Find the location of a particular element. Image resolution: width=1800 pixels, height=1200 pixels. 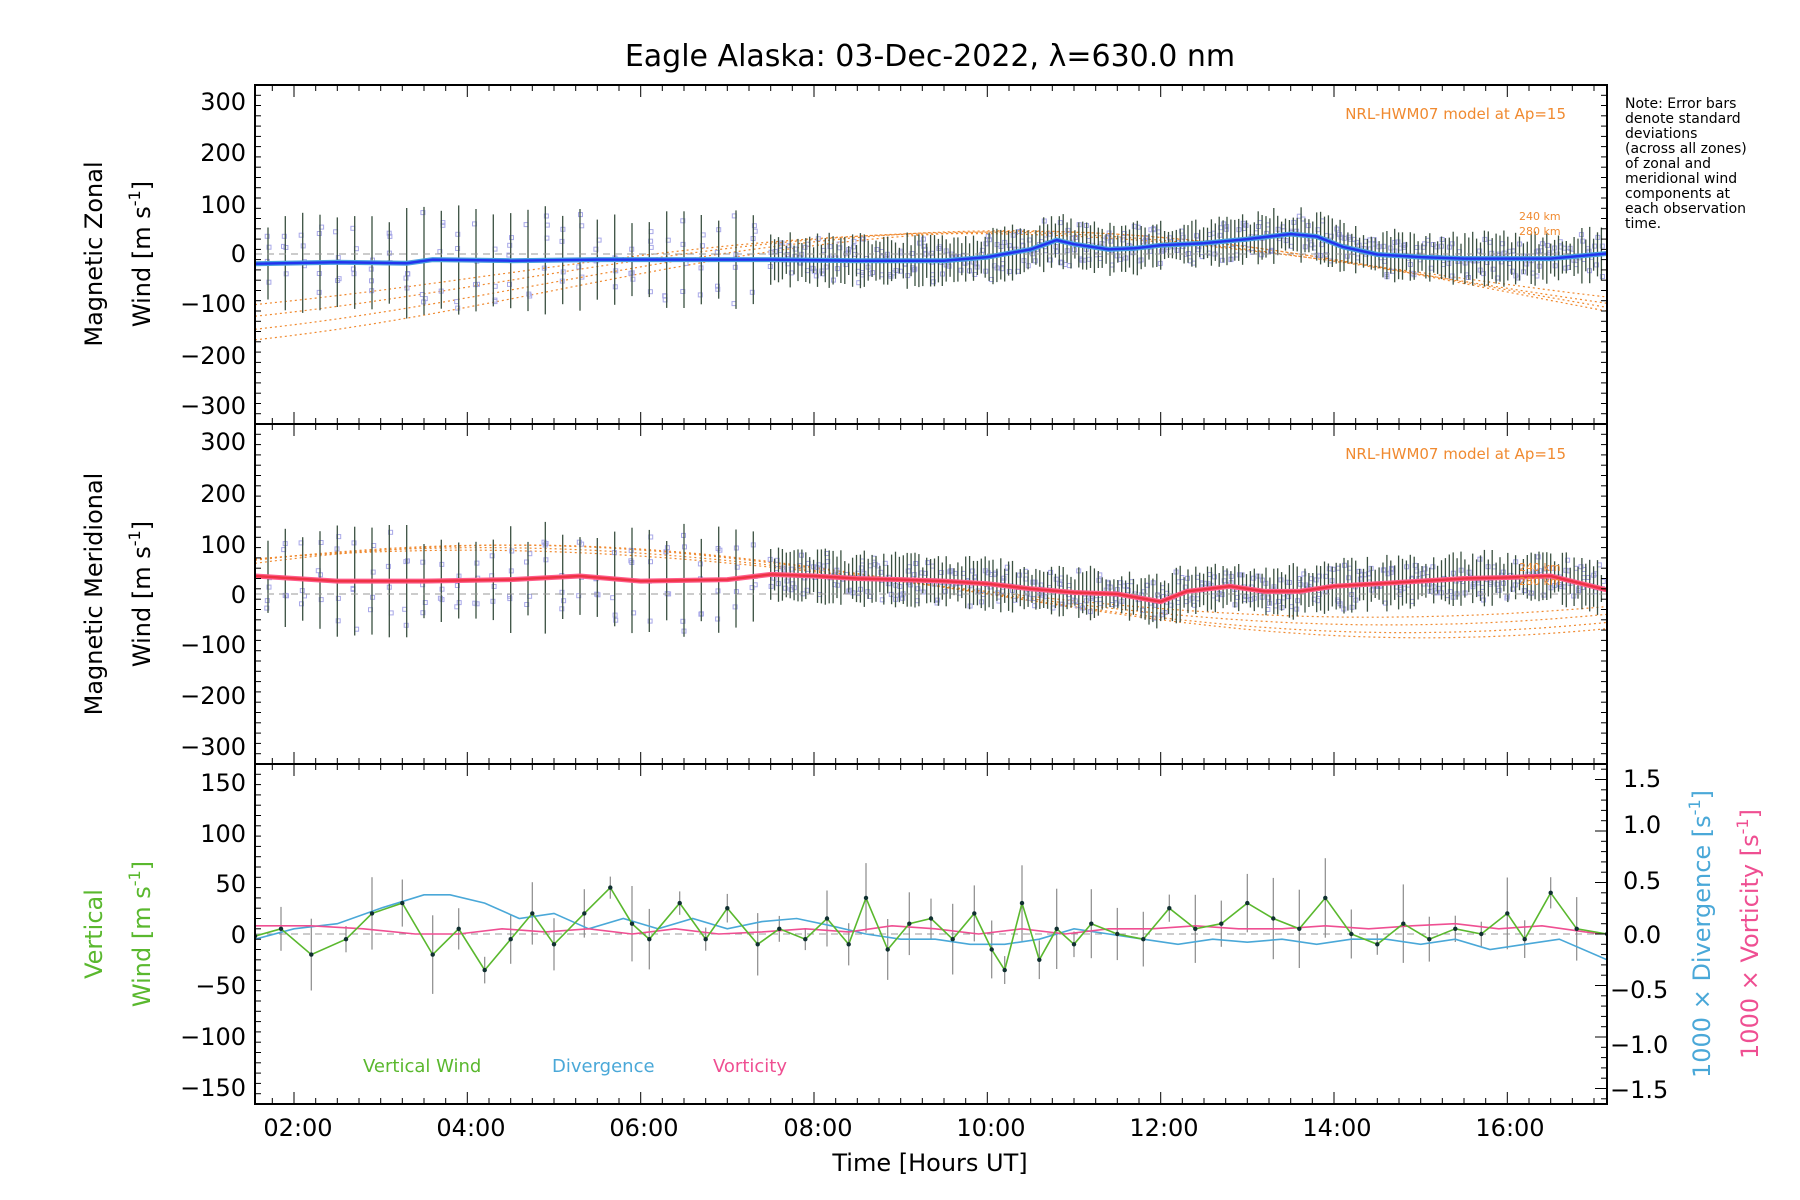

legend-divergence: Divergence is located at coordinates (603, 1066).